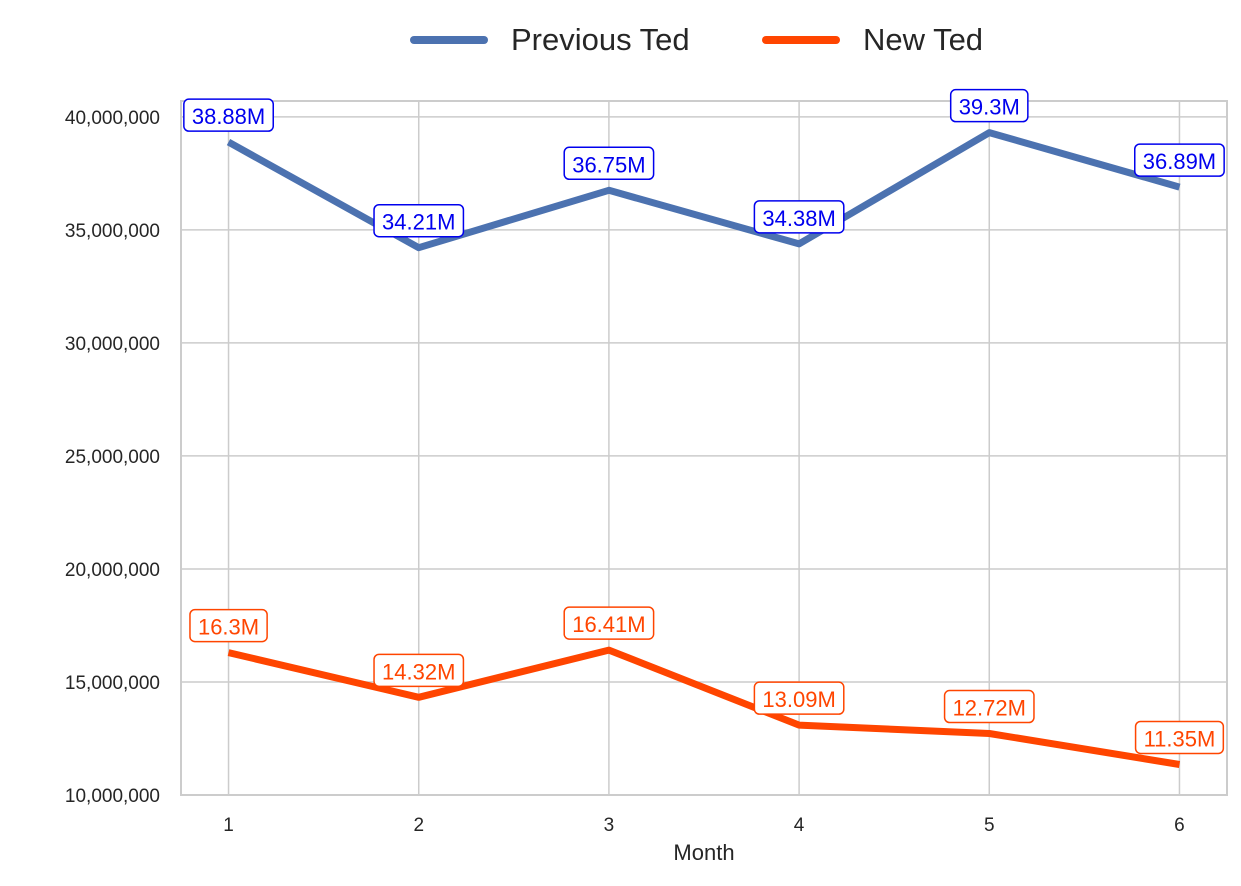 The image size is (1241, 886). I want to click on data-label: 16.41M, so click(609, 623).